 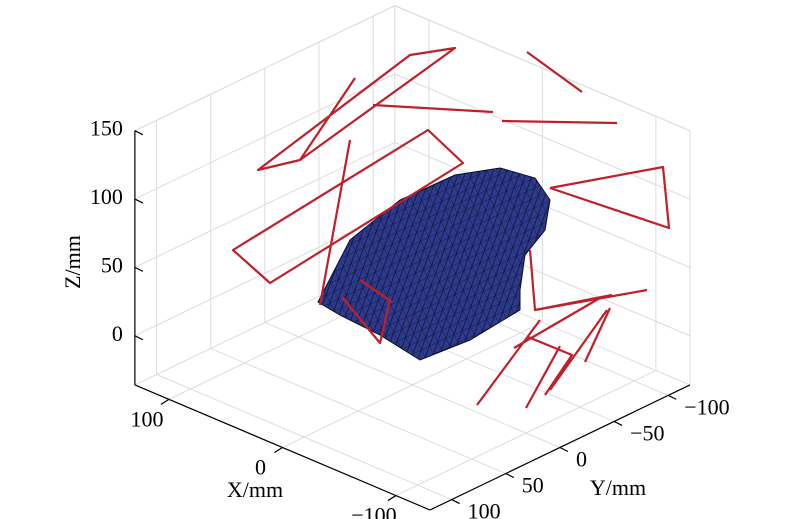 What do you see at coordinates (146, 418) in the screenshot?
I see `x-tick-label: 100` at bounding box center [146, 418].